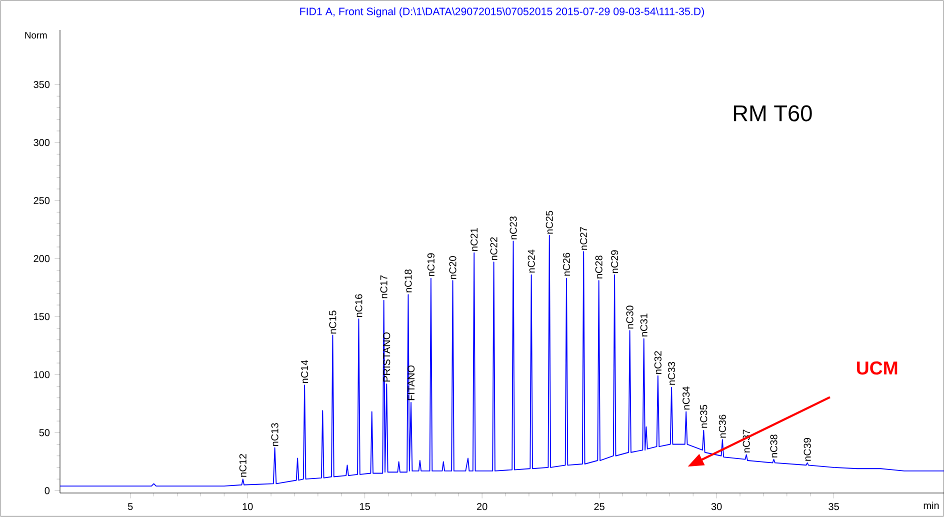  Describe the element at coordinates (44, 432) in the screenshot. I see `y-tick-label: 50` at that location.